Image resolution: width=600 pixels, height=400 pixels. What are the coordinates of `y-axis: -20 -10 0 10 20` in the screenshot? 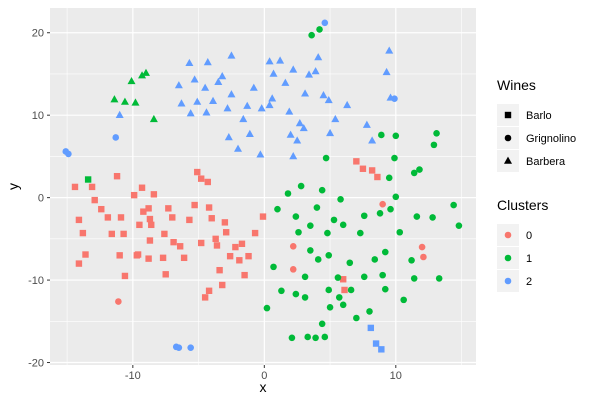 It's located at (39, 199).